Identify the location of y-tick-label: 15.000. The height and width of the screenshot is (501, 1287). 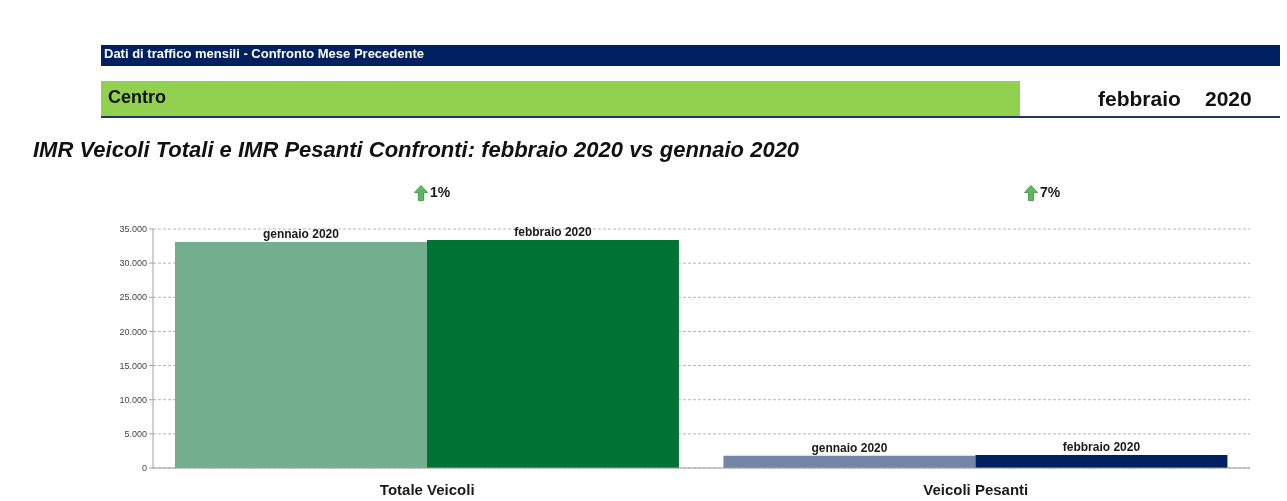
(133, 365).